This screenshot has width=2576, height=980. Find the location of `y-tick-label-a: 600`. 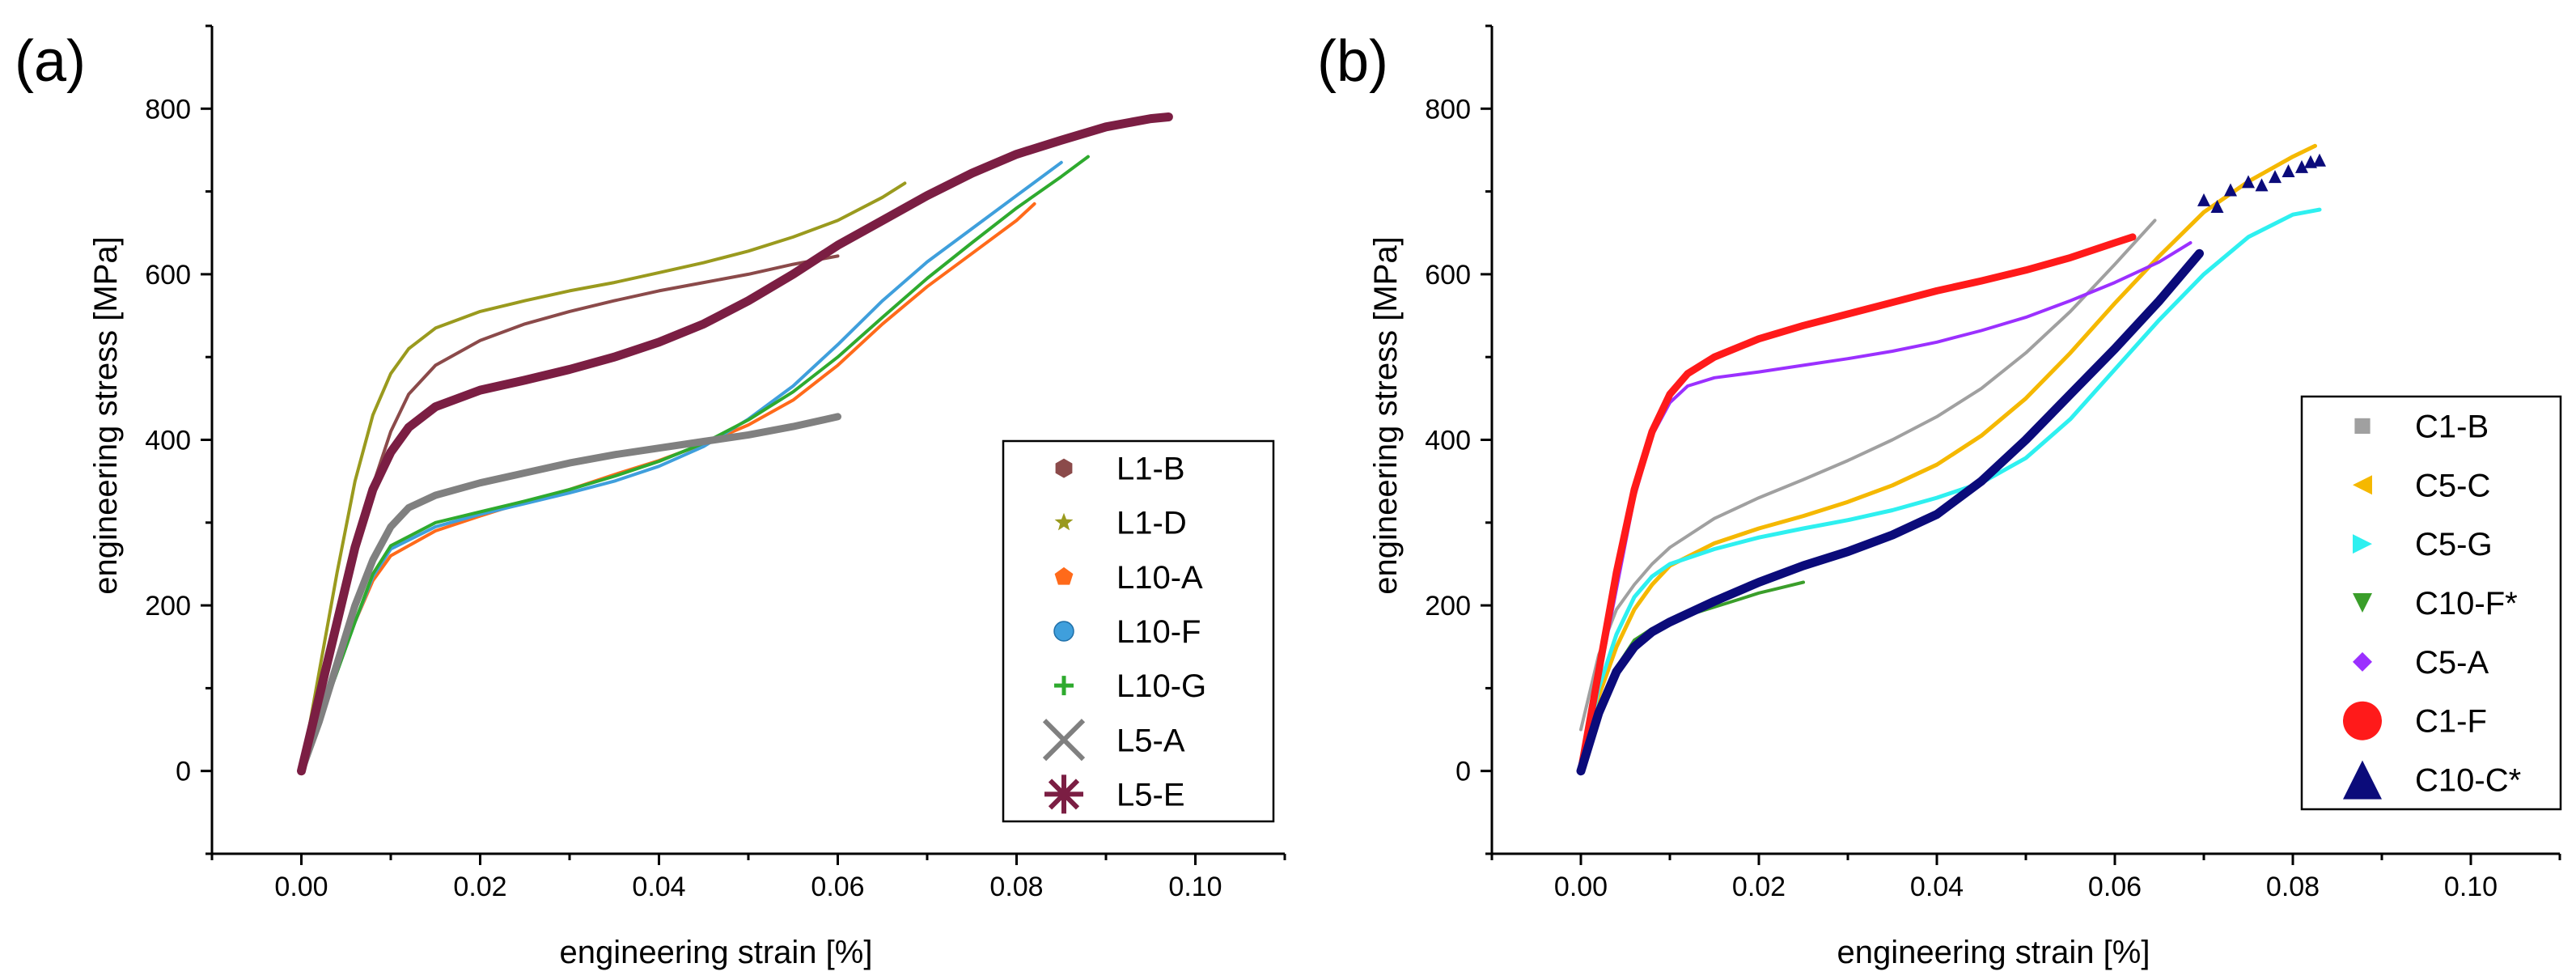

y-tick-label-a: 600 is located at coordinates (168, 276).